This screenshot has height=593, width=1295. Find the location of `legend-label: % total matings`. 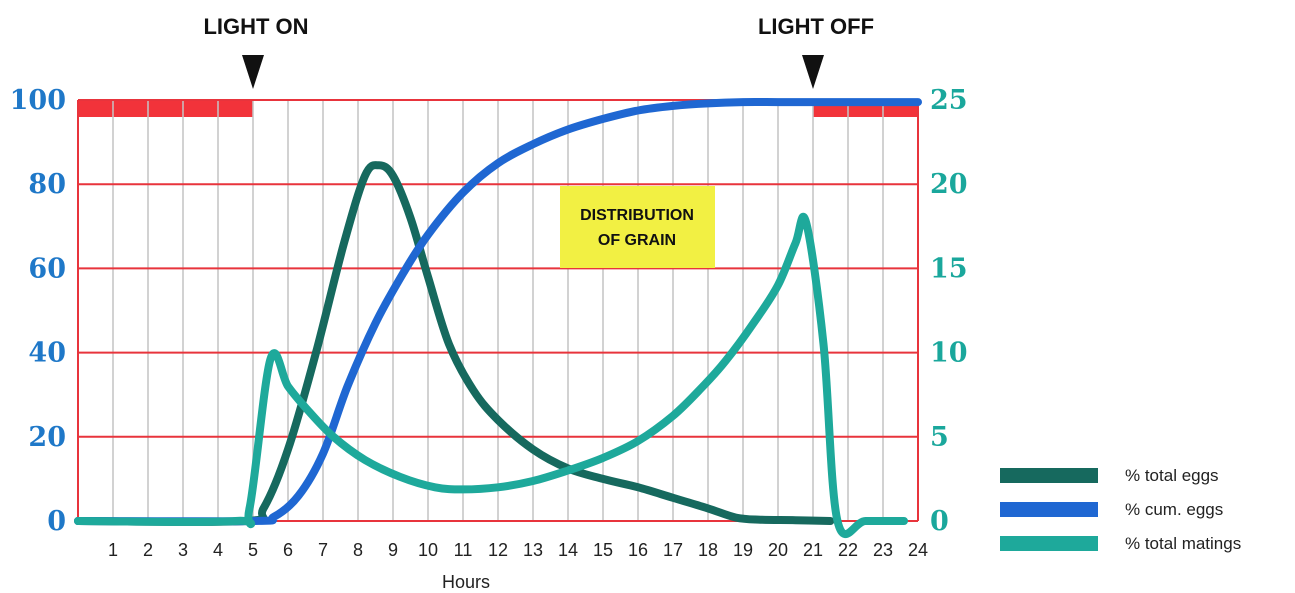

legend-label: % total matings is located at coordinates (1183, 543).